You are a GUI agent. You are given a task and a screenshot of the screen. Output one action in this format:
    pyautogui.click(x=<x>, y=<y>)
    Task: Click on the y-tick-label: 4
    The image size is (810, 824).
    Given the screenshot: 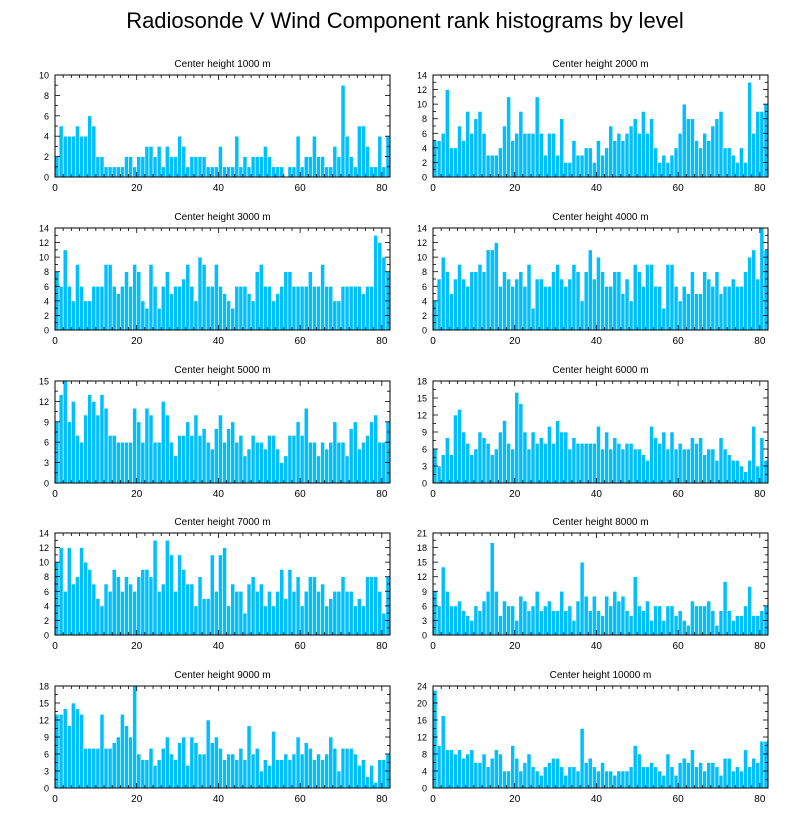 What is the action you would take?
    pyautogui.click(x=424, y=148)
    